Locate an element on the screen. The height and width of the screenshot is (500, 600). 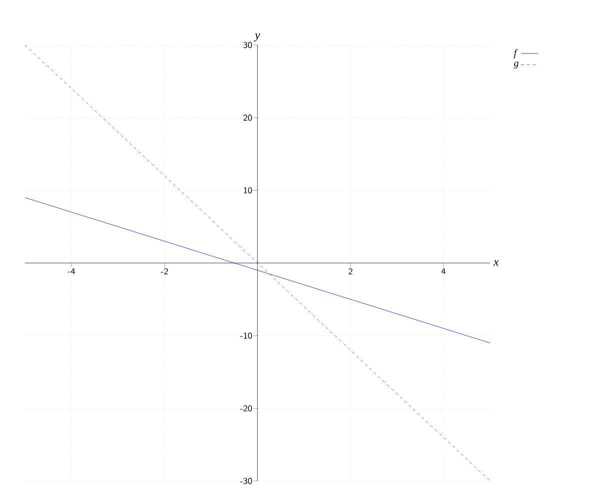
y-tick-label: 20 is located at coordinates (247, 117).